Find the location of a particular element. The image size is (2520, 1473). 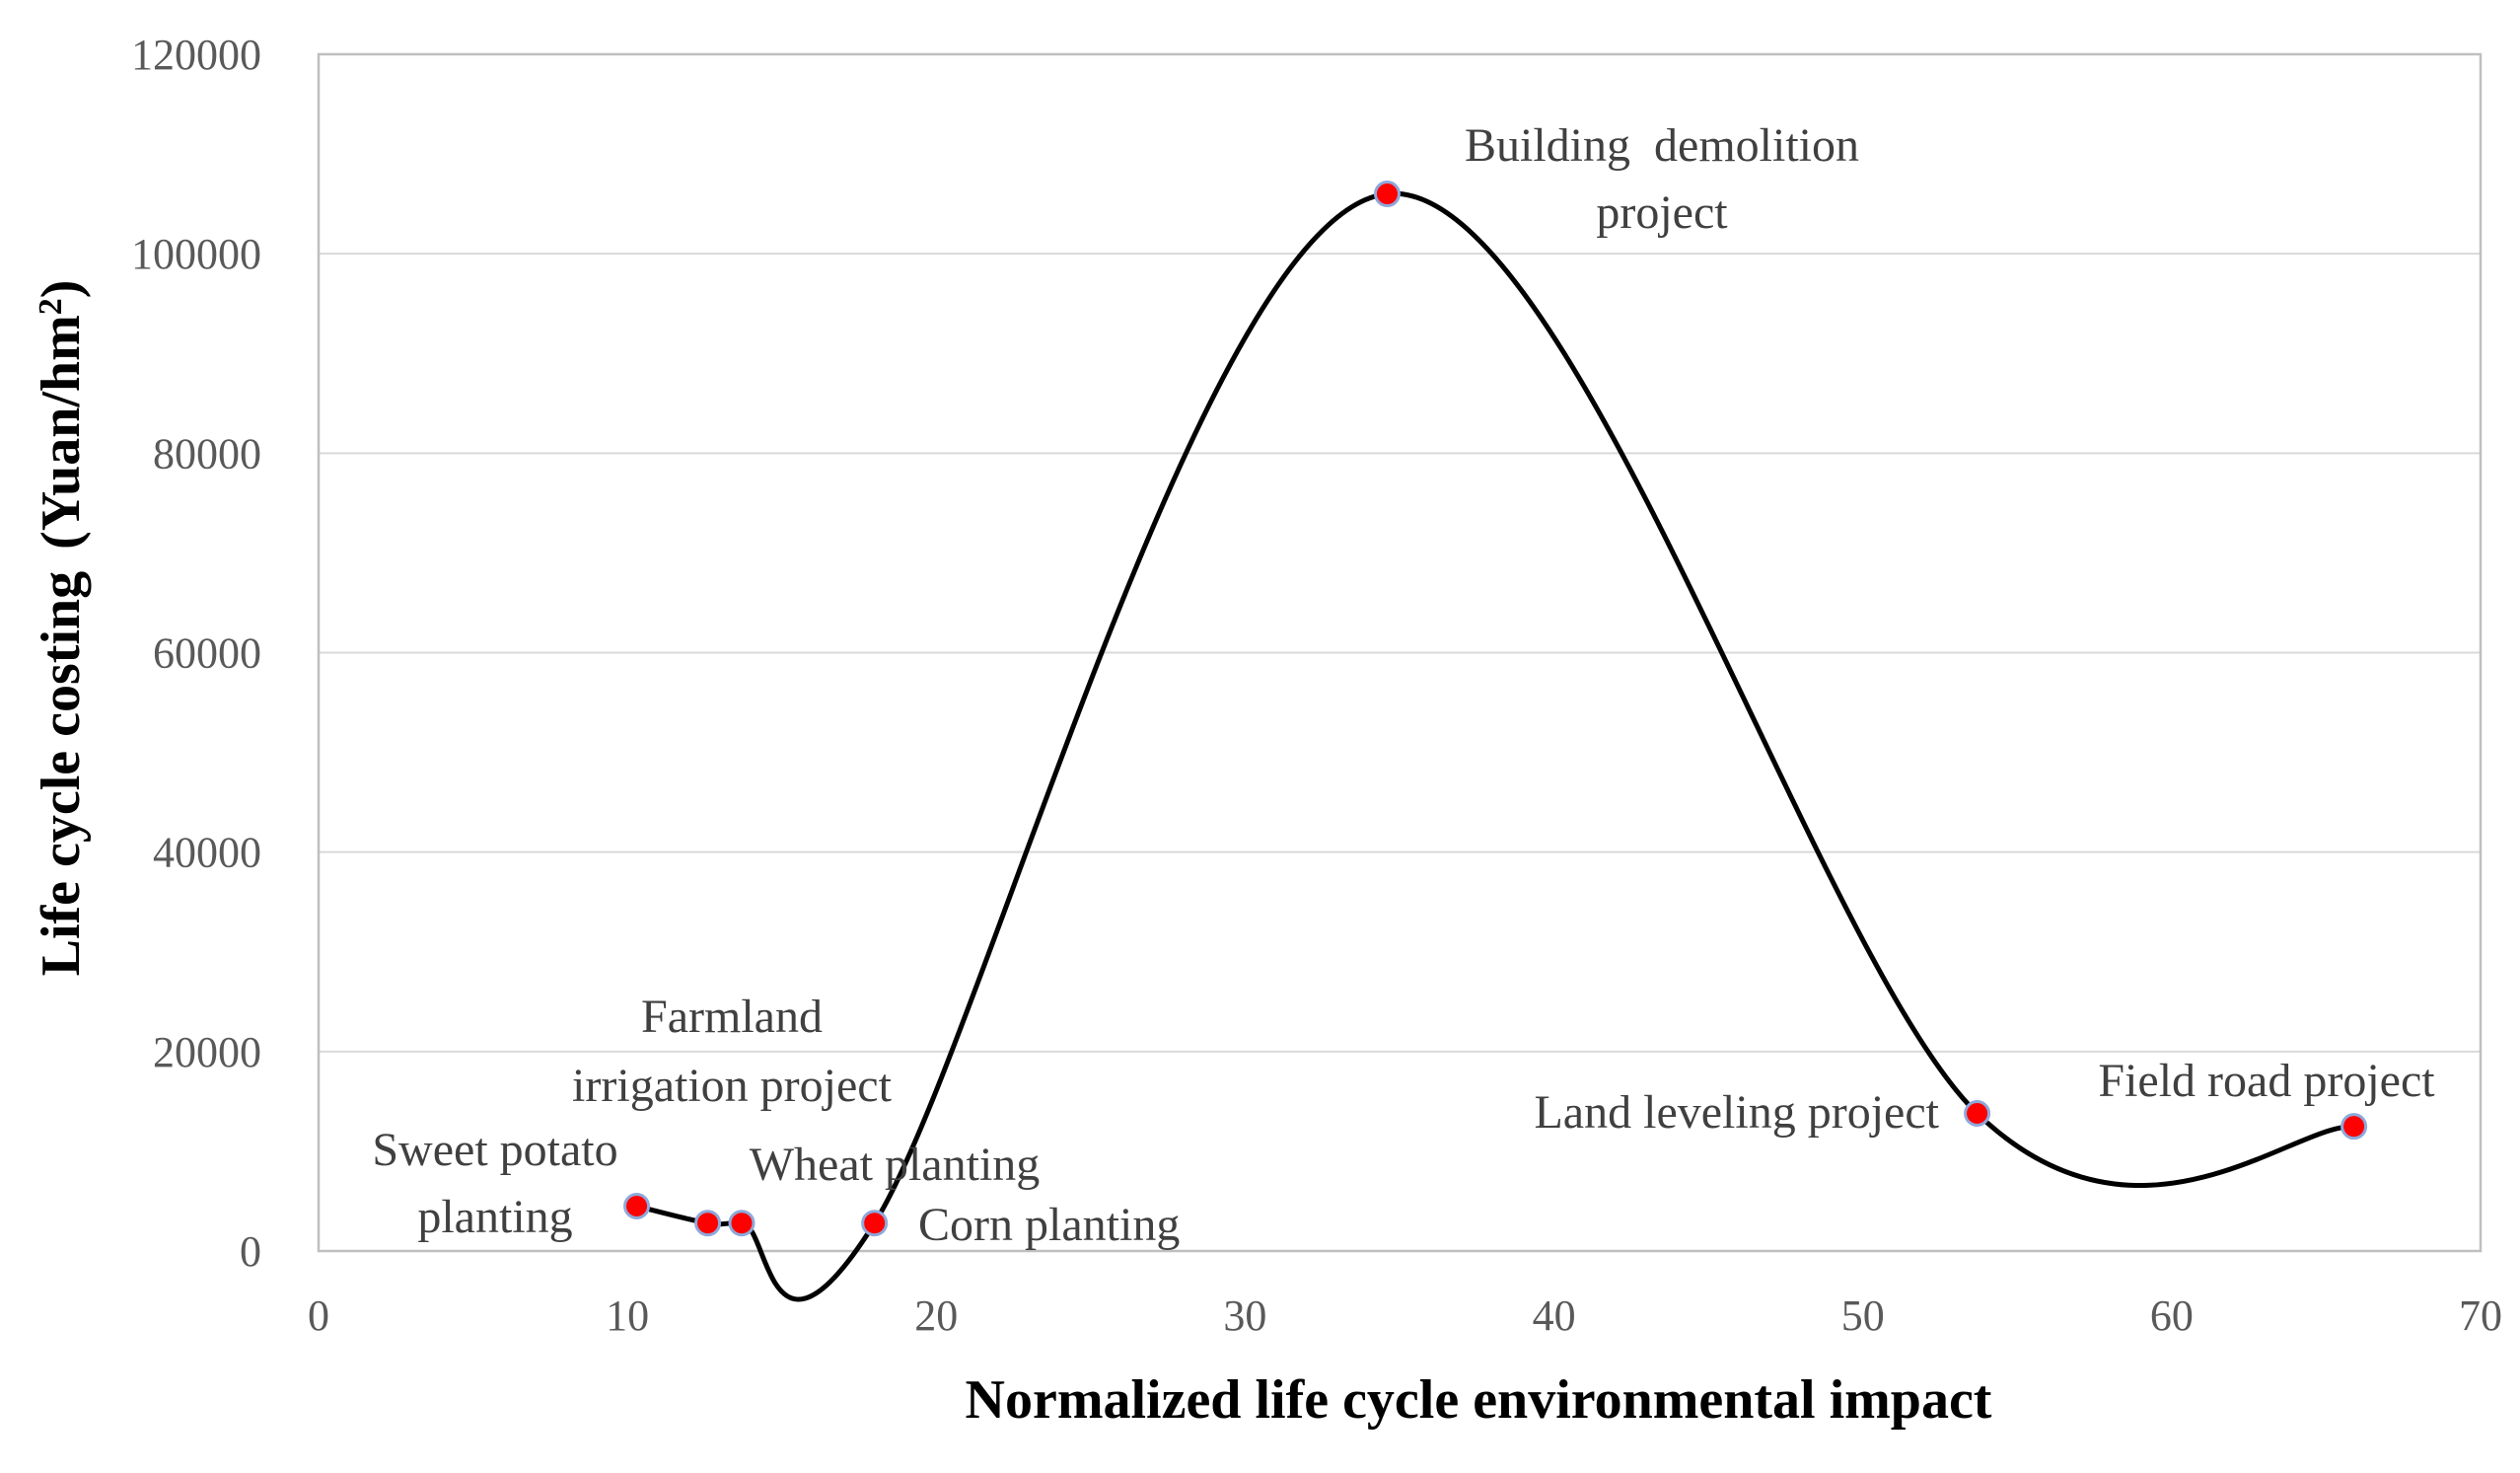

point-label-line: Field road project is located at coordinates (2266, 1081).